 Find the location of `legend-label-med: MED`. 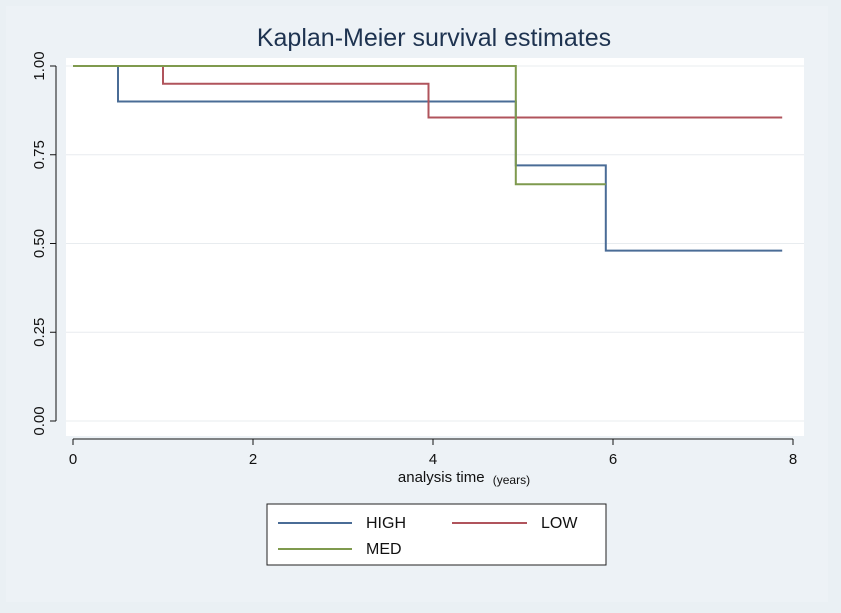

legend-label-med: MED is located at coordinates (384, 549).